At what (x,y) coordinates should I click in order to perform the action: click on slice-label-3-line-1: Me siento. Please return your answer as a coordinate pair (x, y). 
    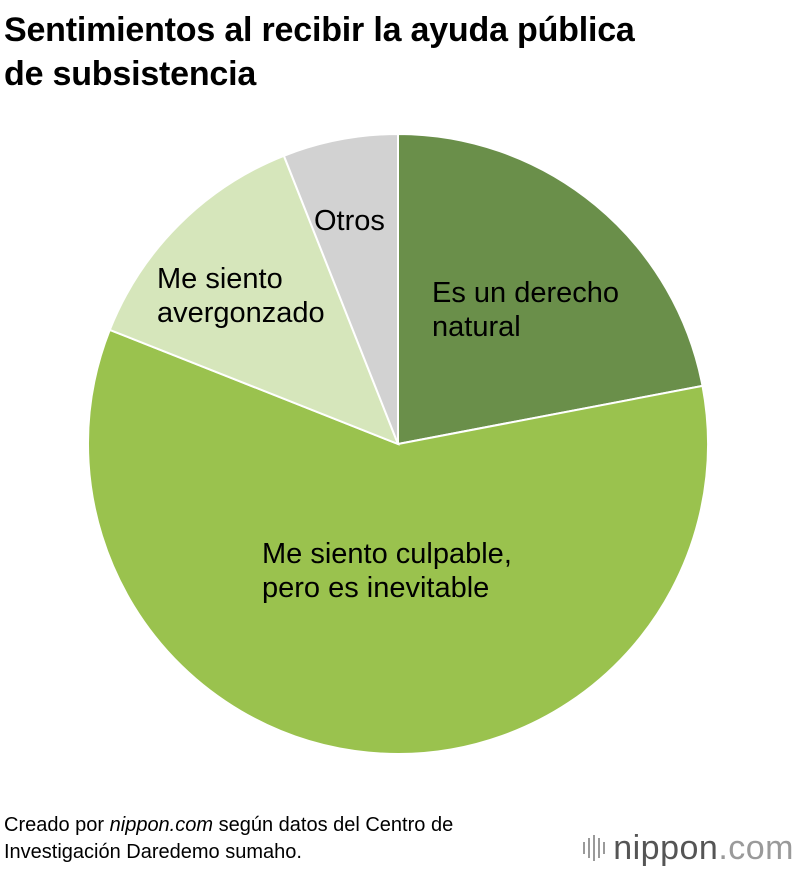
    Looking at the image, I should click on (220, 279).